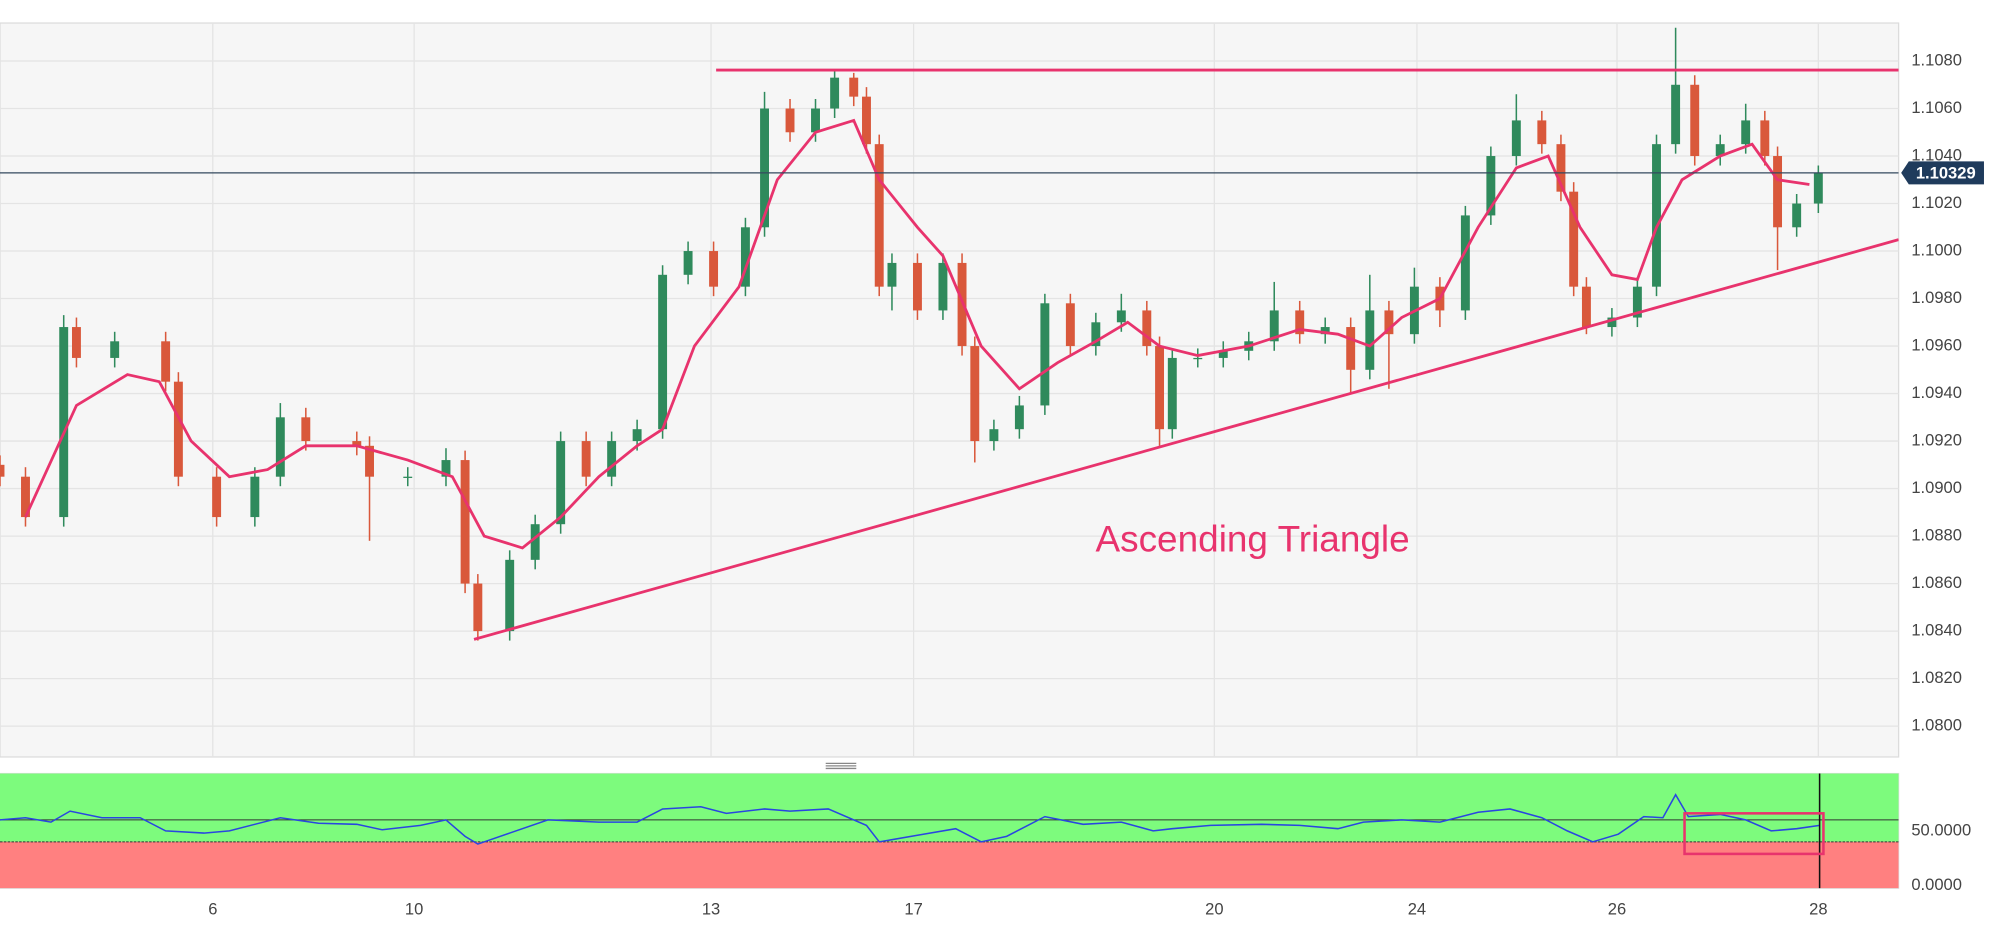  What do you see at coordinates (949, 865) in the screenshot?
I see `lower-zone` at bounding box center [949, 865].